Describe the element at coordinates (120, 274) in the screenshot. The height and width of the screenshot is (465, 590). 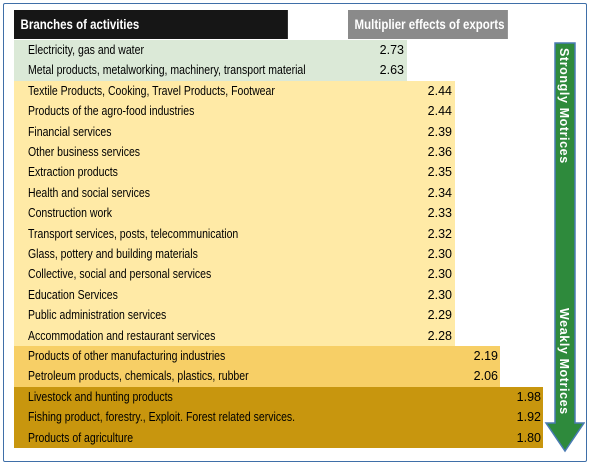
I see `branch-label: Collective, social and personal services` at that location.